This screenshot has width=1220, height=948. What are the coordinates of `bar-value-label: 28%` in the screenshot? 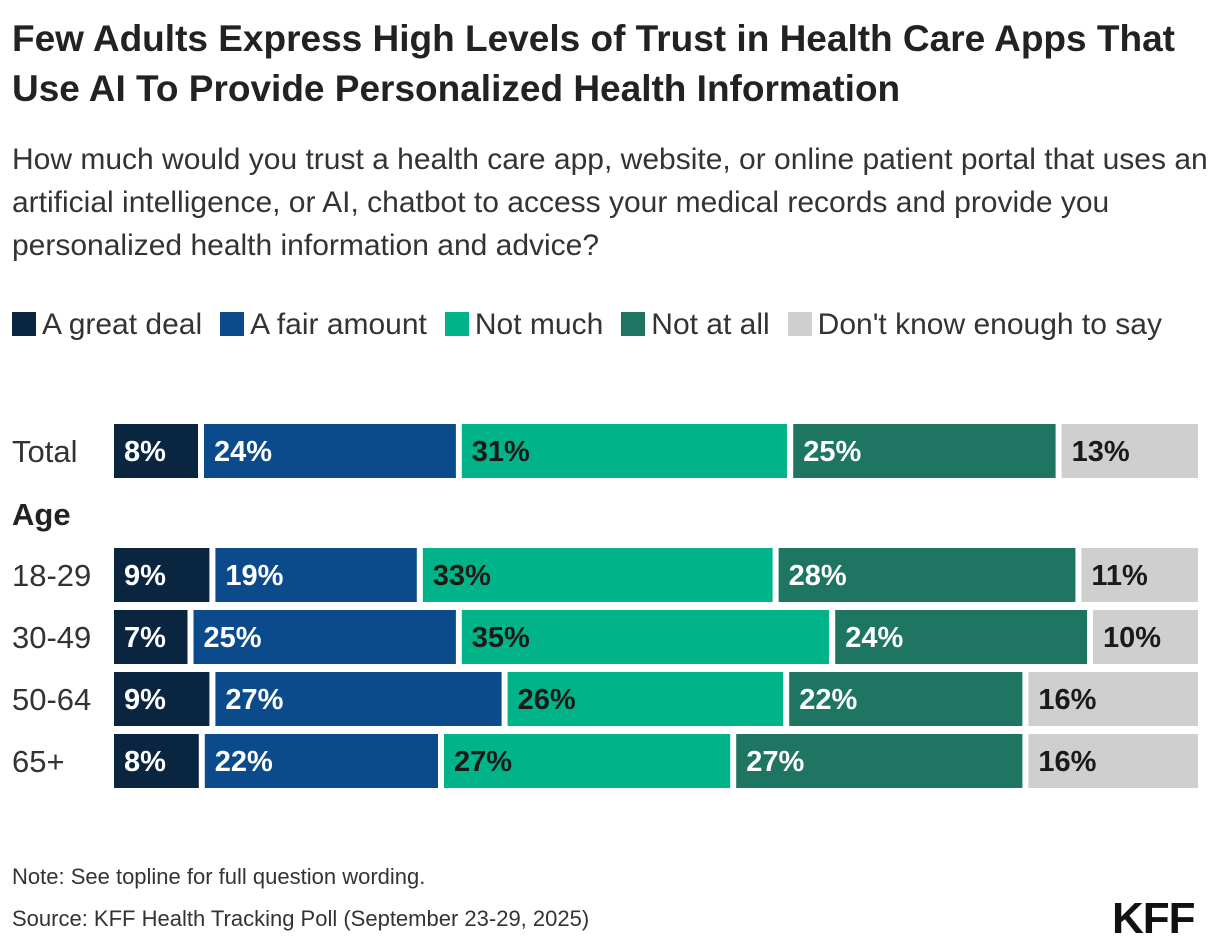 It's located at (818, 576).